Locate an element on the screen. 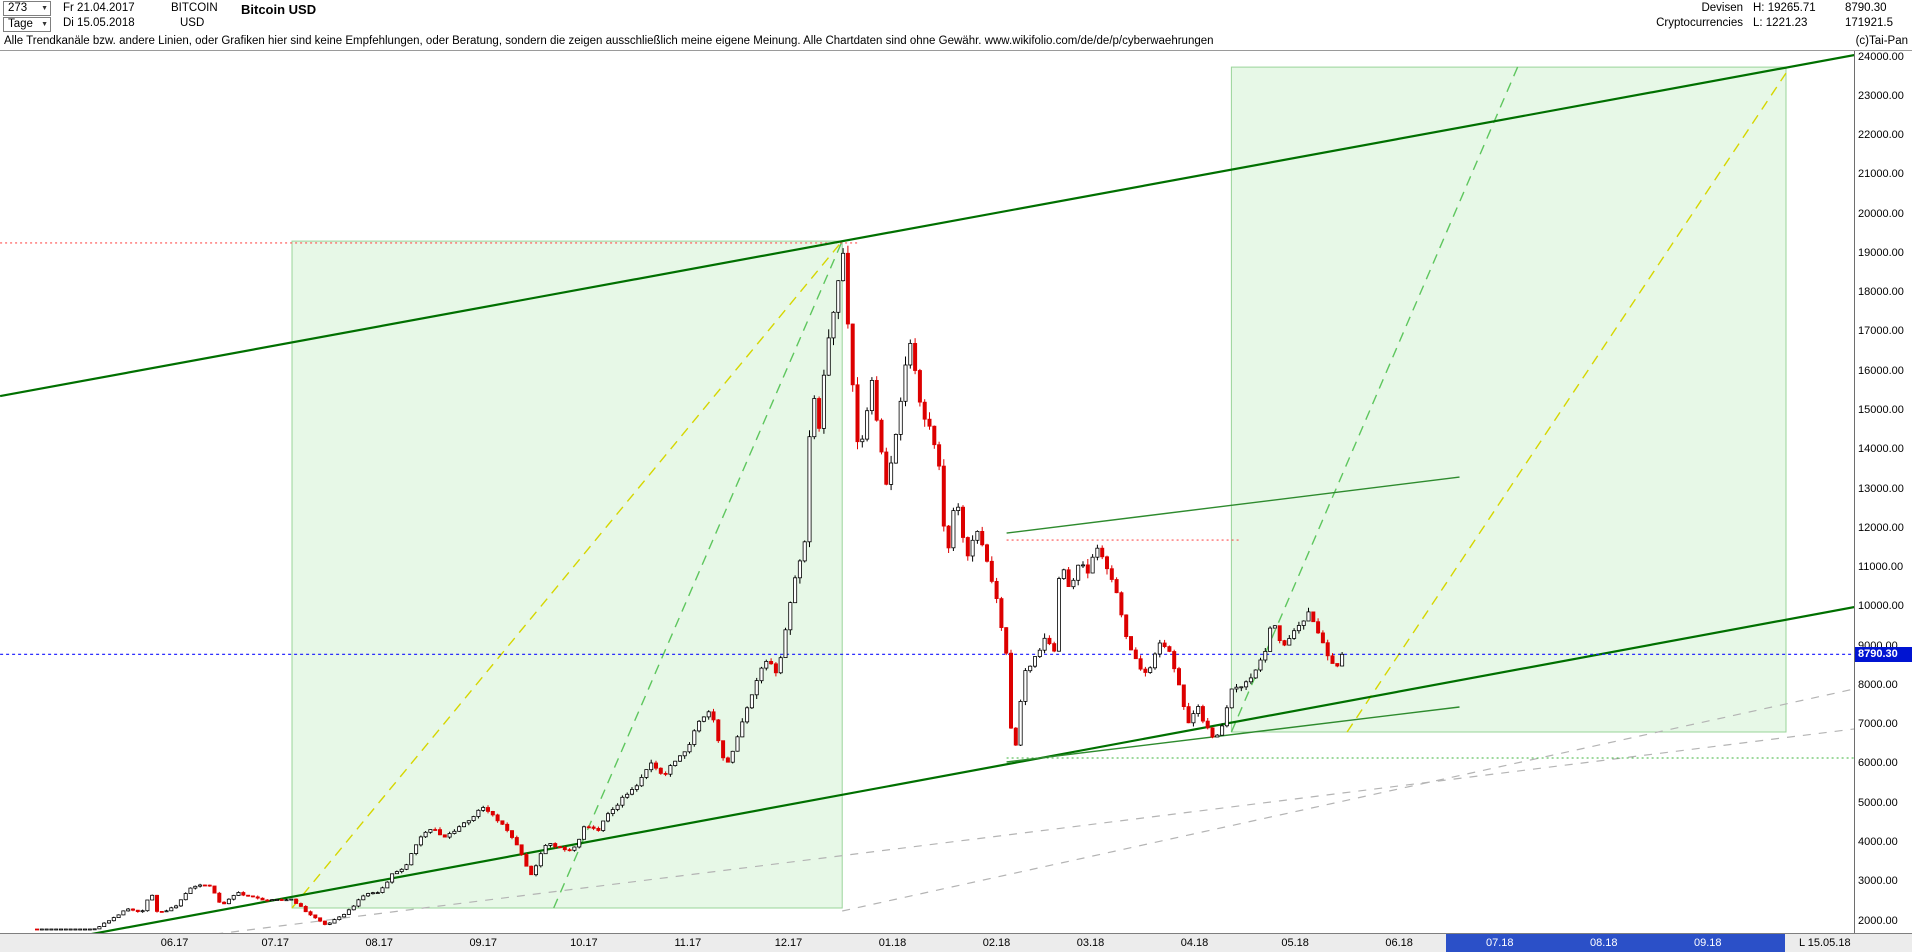 This screenshot has width=1912, height=952. symbol-code: BITCOIN is located at coordinates (194, 8).